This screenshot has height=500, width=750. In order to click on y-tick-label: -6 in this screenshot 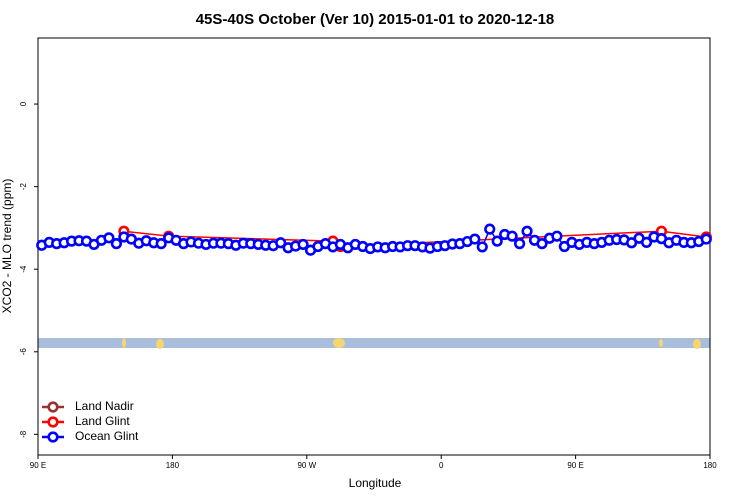, I will do `click(23, 352)`.